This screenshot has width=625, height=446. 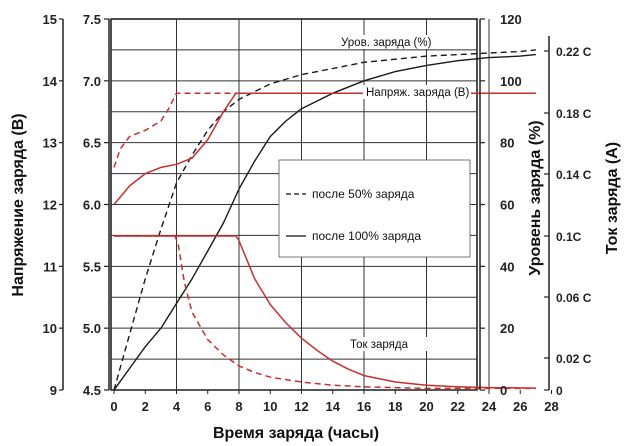 I want to click on voltage-12v-tick-label: 9, so click(x=53, y=390).